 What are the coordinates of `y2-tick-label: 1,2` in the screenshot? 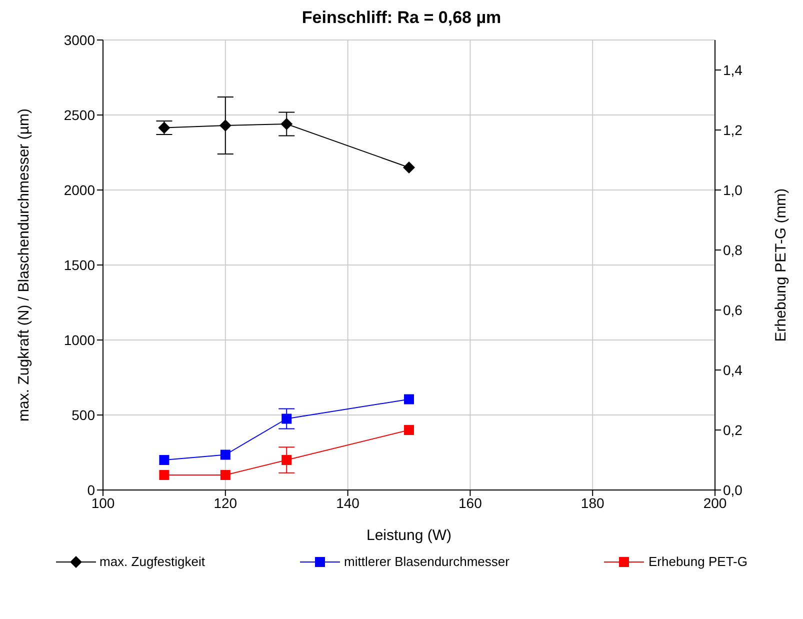 It's located at (733, 130).